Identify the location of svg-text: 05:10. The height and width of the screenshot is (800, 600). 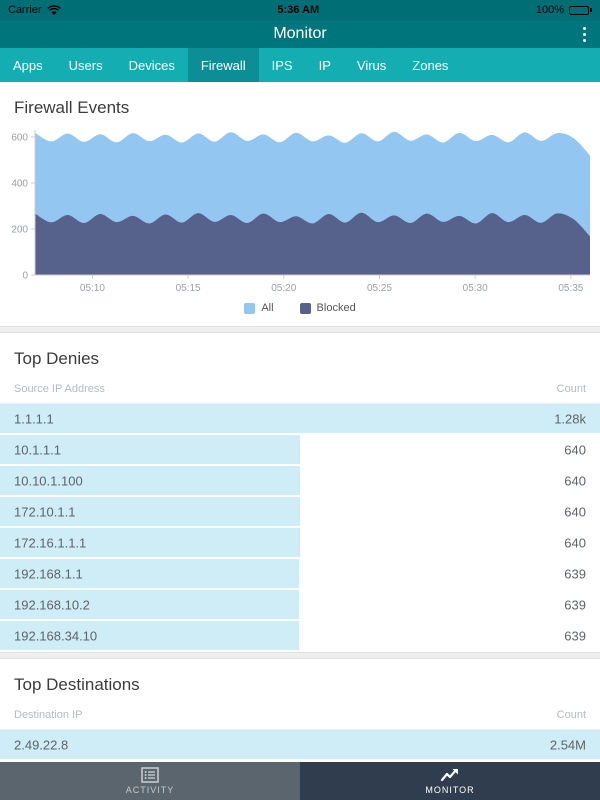
(92, 288).